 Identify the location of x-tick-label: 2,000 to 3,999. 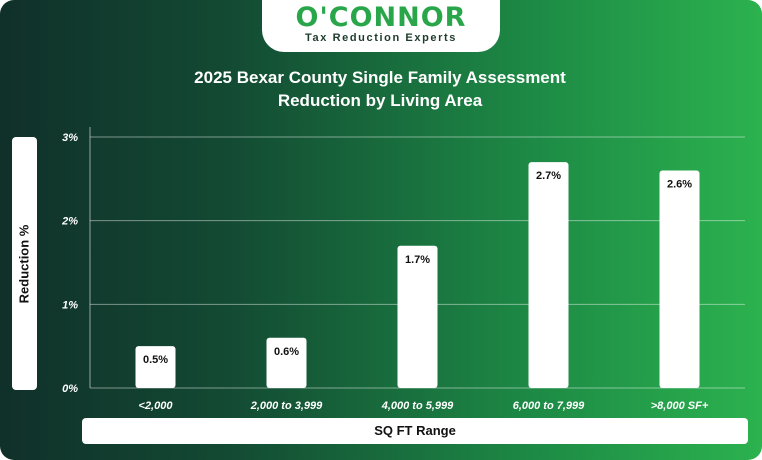
(286, 406).